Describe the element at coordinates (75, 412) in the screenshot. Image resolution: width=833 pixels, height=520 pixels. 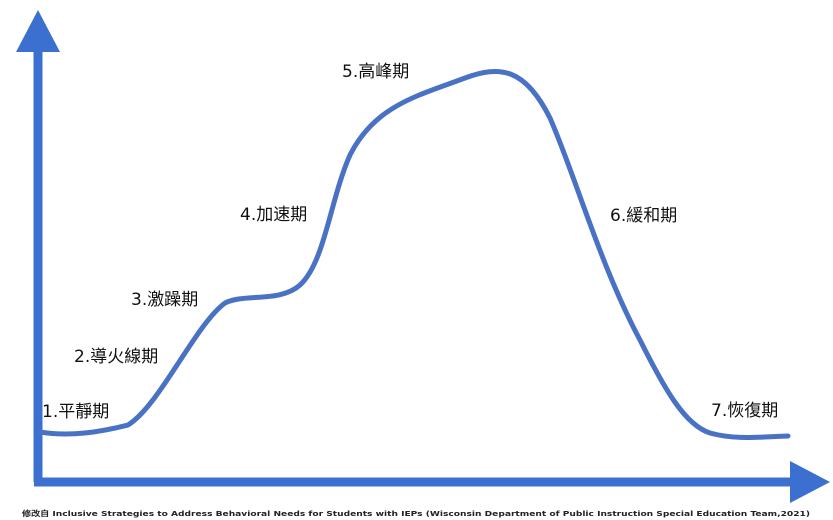
I see `stage-label-calm: 1.平靜期` at that location.